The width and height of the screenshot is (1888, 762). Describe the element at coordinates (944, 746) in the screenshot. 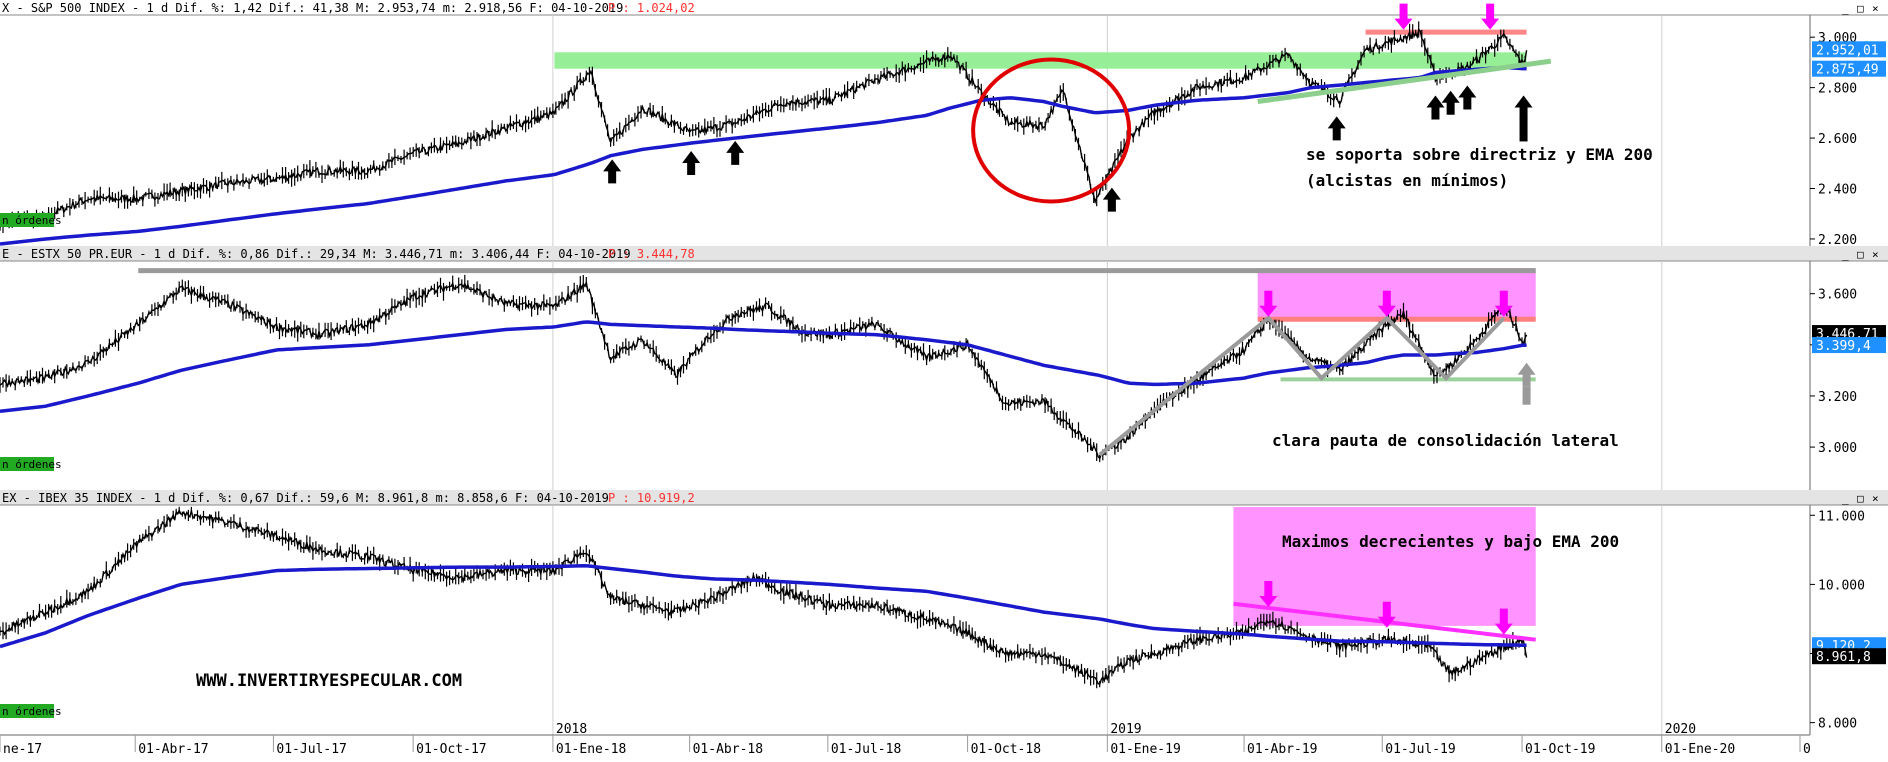

I see `time-axis-bg` at that location.